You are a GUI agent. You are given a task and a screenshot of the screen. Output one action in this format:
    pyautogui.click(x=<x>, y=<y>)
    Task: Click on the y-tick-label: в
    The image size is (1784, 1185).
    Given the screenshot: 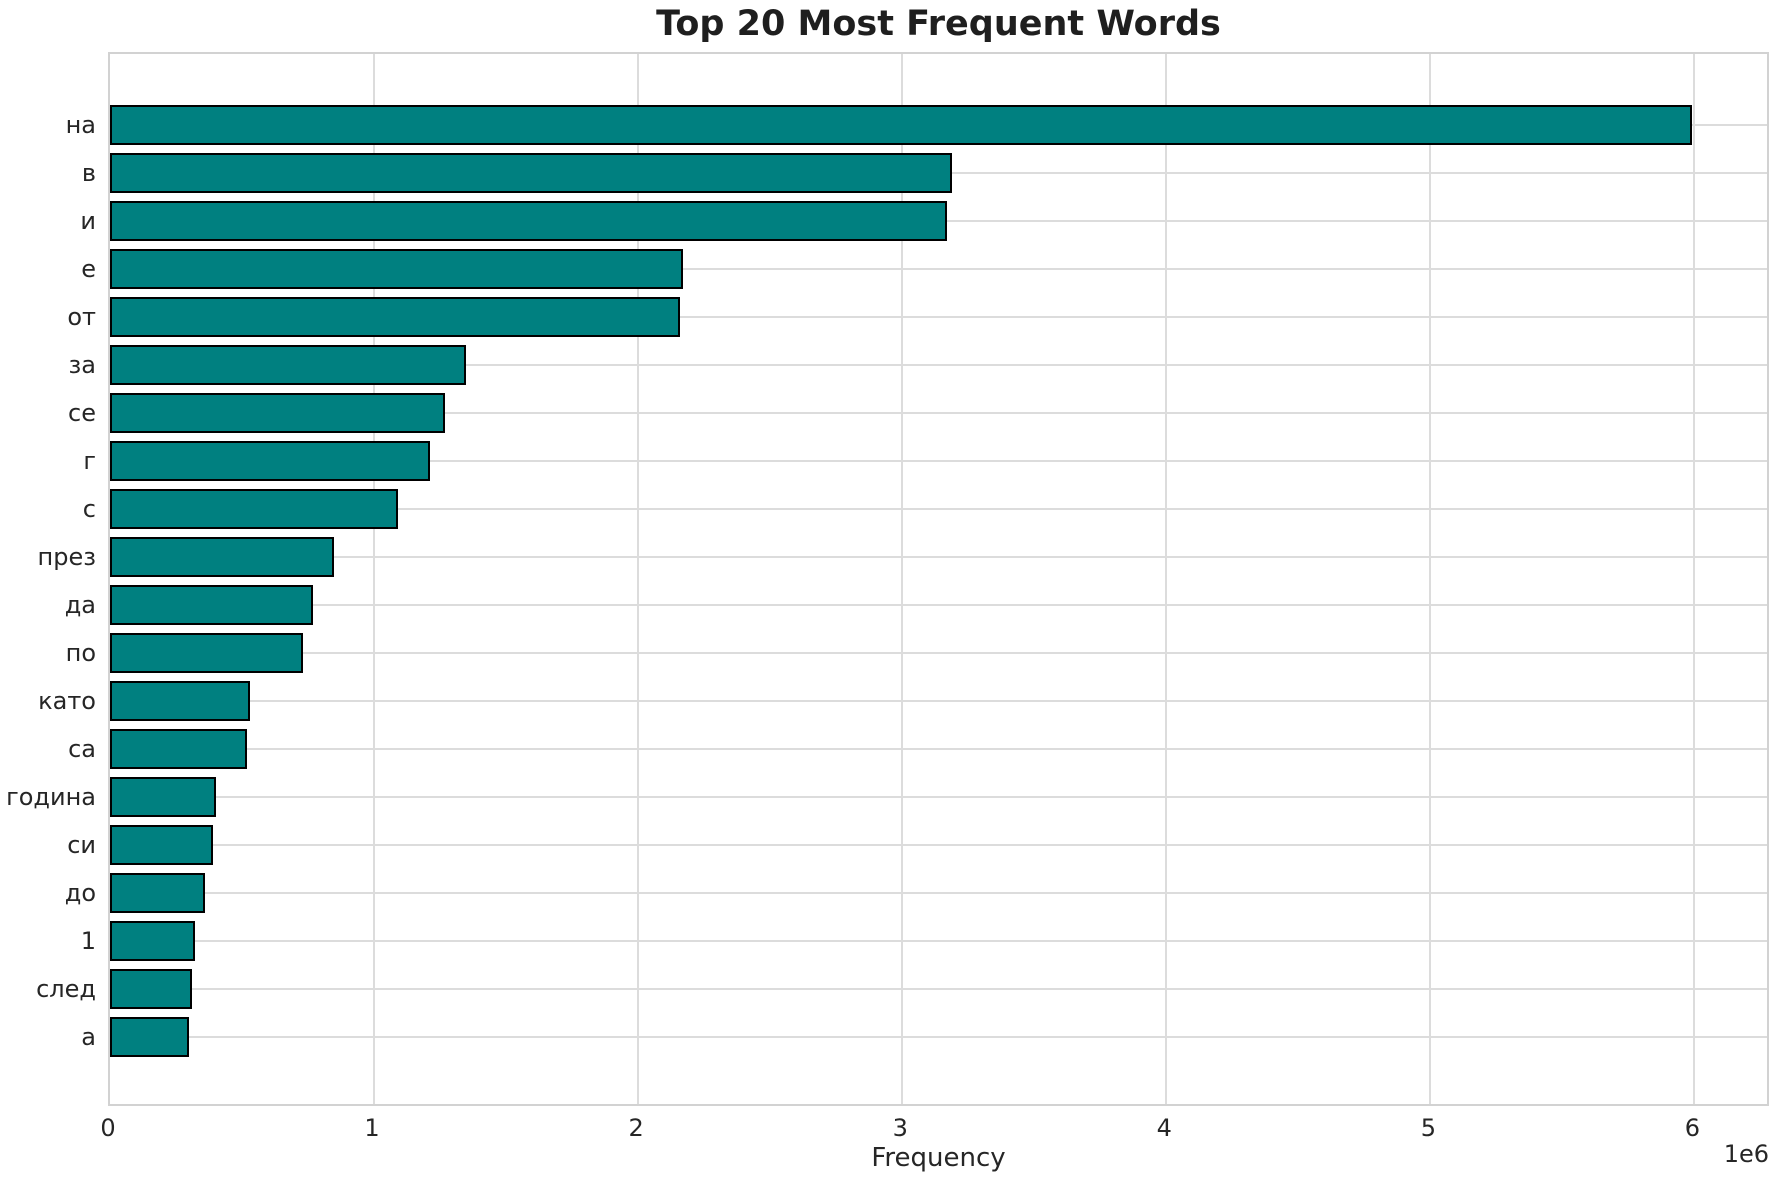 What is the action you would take?
    pyautogui.click(x=88, y=173)
    